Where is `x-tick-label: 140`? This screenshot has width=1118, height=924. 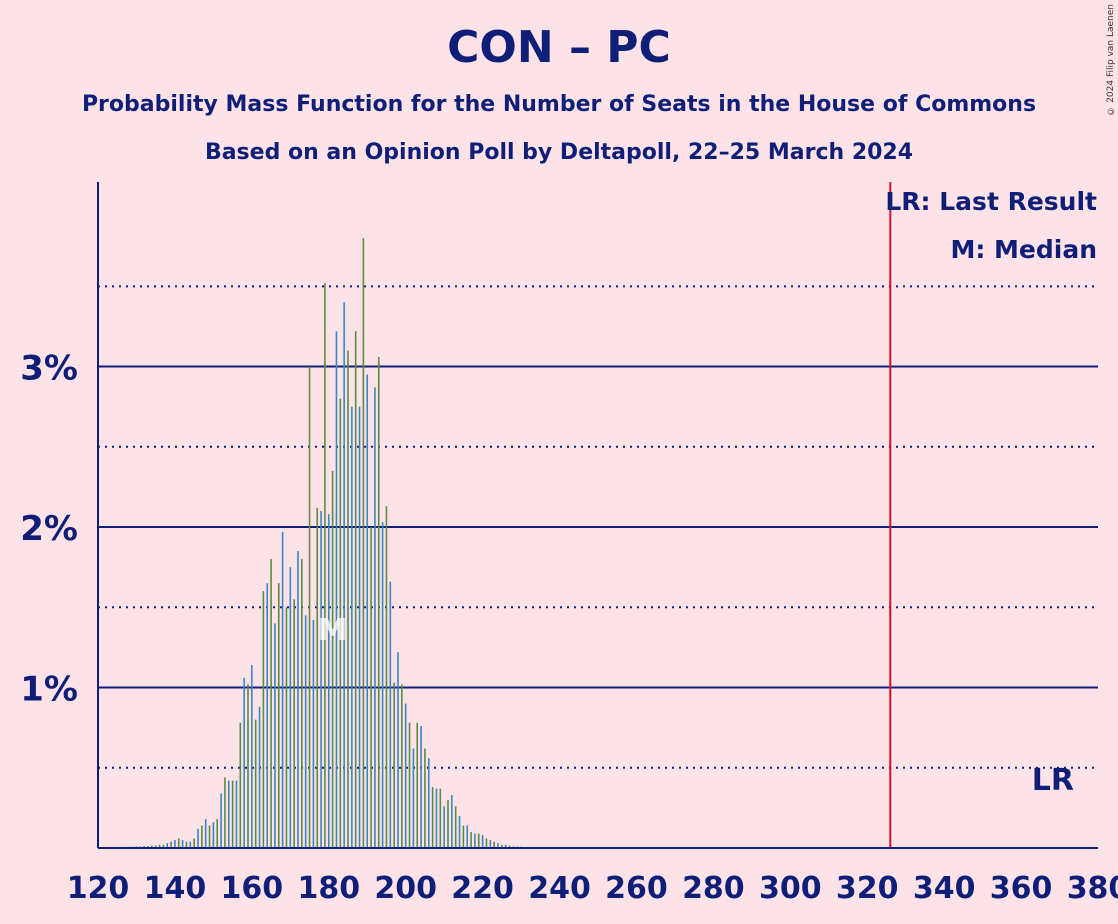 x-tick-label: 140 is located at coordinates (175, 888).